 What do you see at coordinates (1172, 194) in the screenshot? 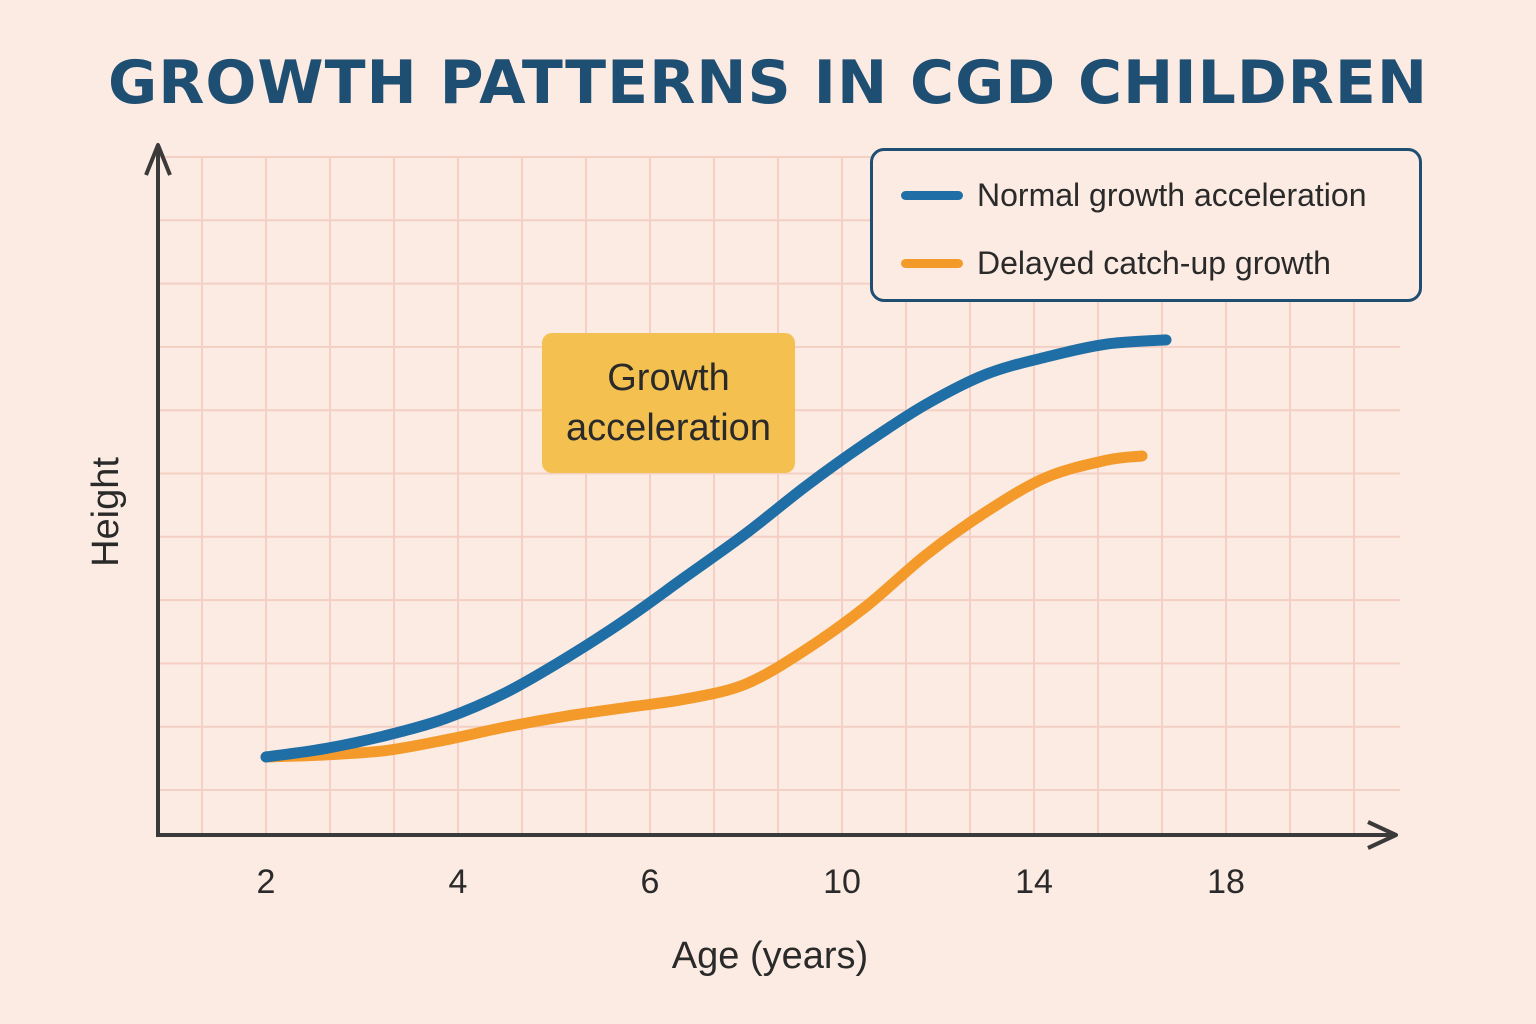
I see `legend-label-normal: Normal growth acceleration` at bounding box center [1172, 194].